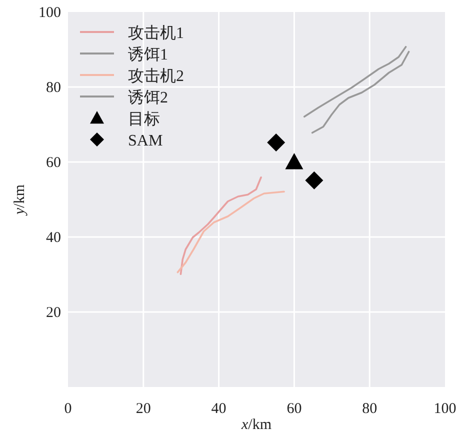 The image size is (462, 431). Describe the element at coordinates (53, 88) in the screenshot. I see `y-tick-label: 80` at that location.